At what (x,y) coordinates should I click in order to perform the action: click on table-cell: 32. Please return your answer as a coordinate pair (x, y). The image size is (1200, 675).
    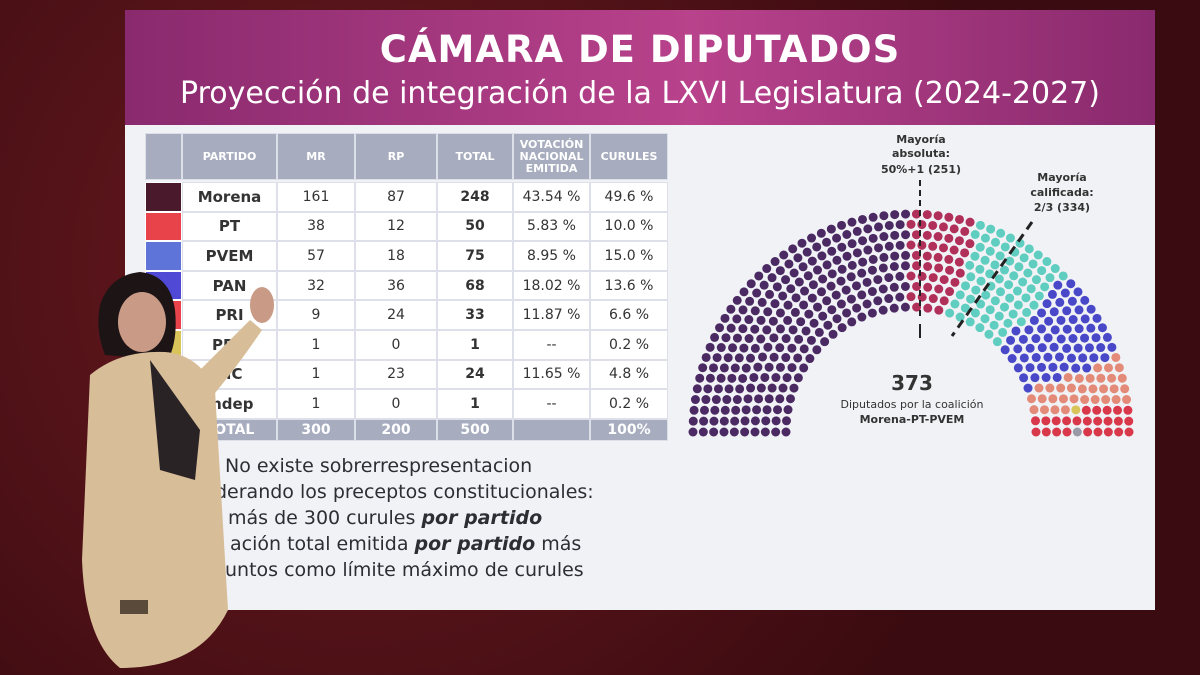
    Looking at the image, I should click on (316, 285).